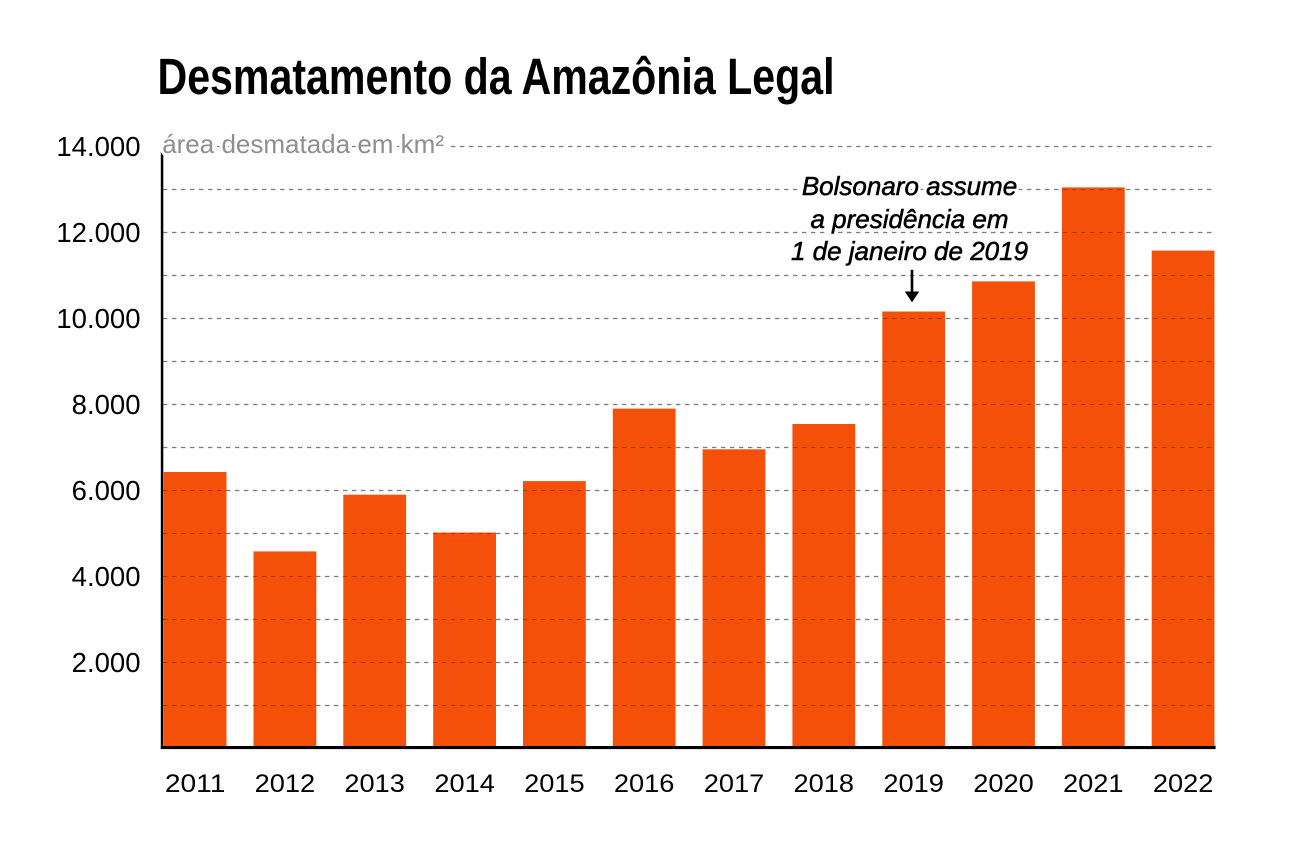 The height and width of the screenshot is (864, 1296). Describe the element at coordinates (1183, 784) in the screenshot. I see `svg-text: 2022` at that location.